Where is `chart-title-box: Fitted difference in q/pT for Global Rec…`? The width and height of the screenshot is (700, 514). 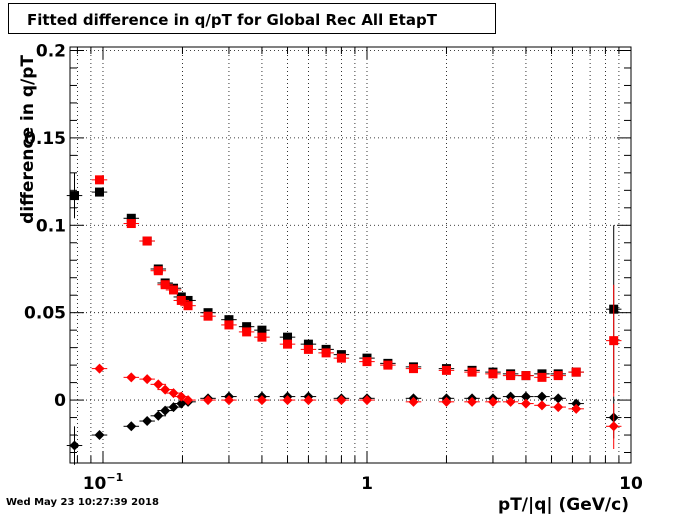
chart-title-box: Fitted difference in q/pT for Global Rec… is located at coordinates (252, 18).